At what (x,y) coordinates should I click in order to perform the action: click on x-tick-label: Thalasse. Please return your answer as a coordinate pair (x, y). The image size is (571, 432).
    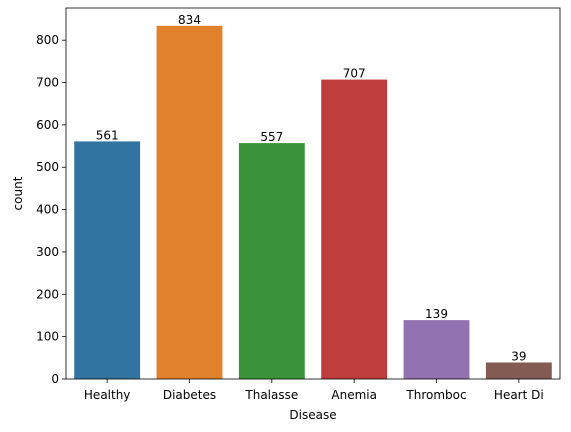
    Looking at the image, I should click on (271, 395).